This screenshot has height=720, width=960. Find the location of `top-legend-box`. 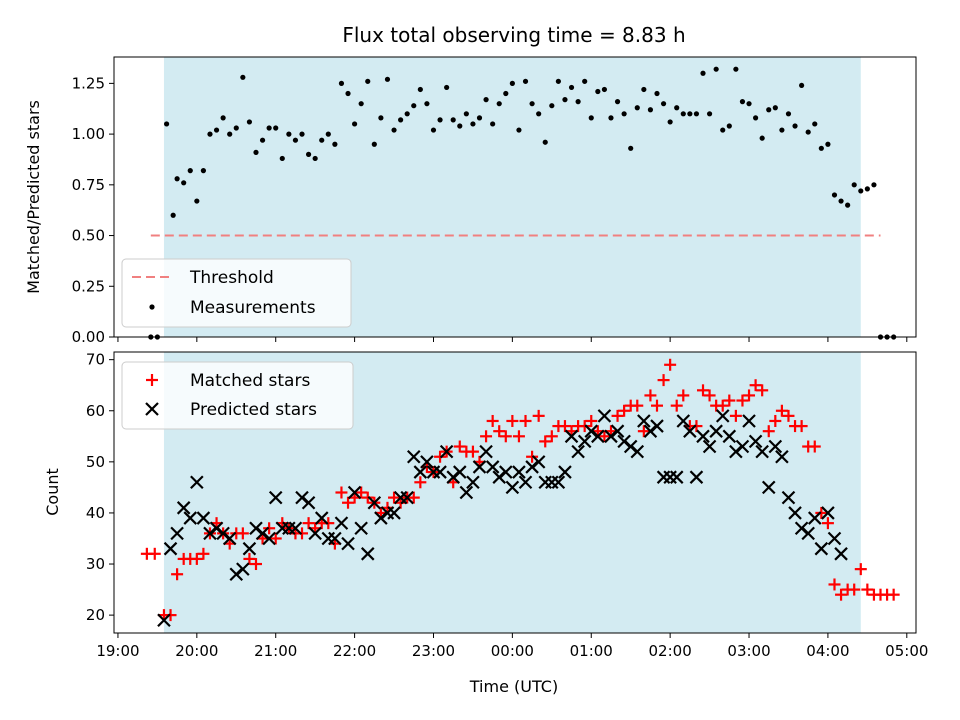

top-legend-box is located at coordinates (236, 293).